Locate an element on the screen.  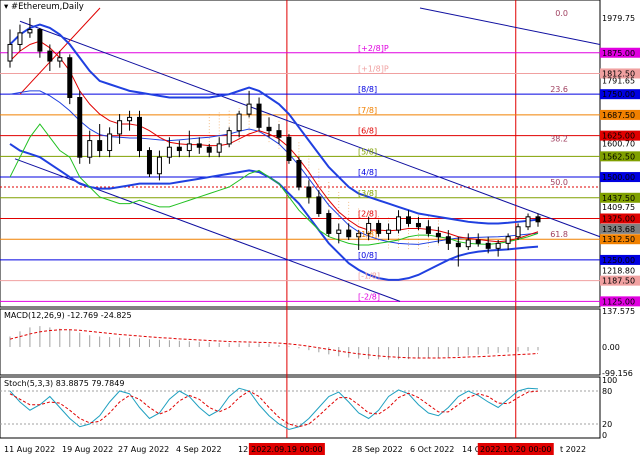
fib-level-label: 61.8 is located at coordinates (559, 234).